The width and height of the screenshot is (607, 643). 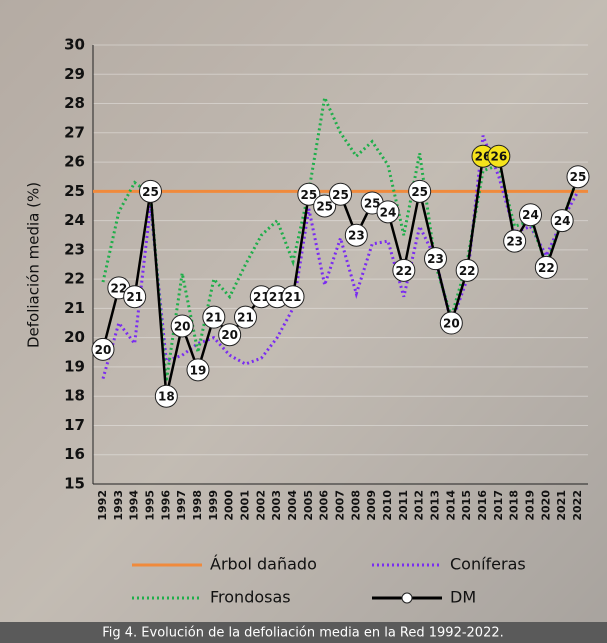 What do you see at coordinates (197, 505) in the screenshot?
I see `x-tick-label: 1998` at bounding box center [197, 505].